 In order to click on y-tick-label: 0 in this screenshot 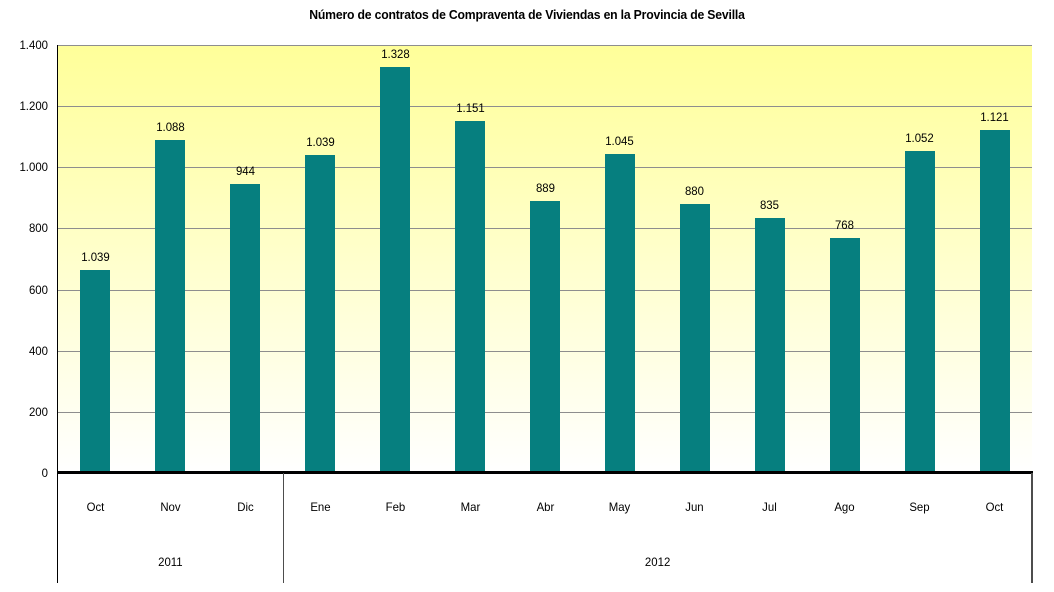, I will do `click(44, 473)`.